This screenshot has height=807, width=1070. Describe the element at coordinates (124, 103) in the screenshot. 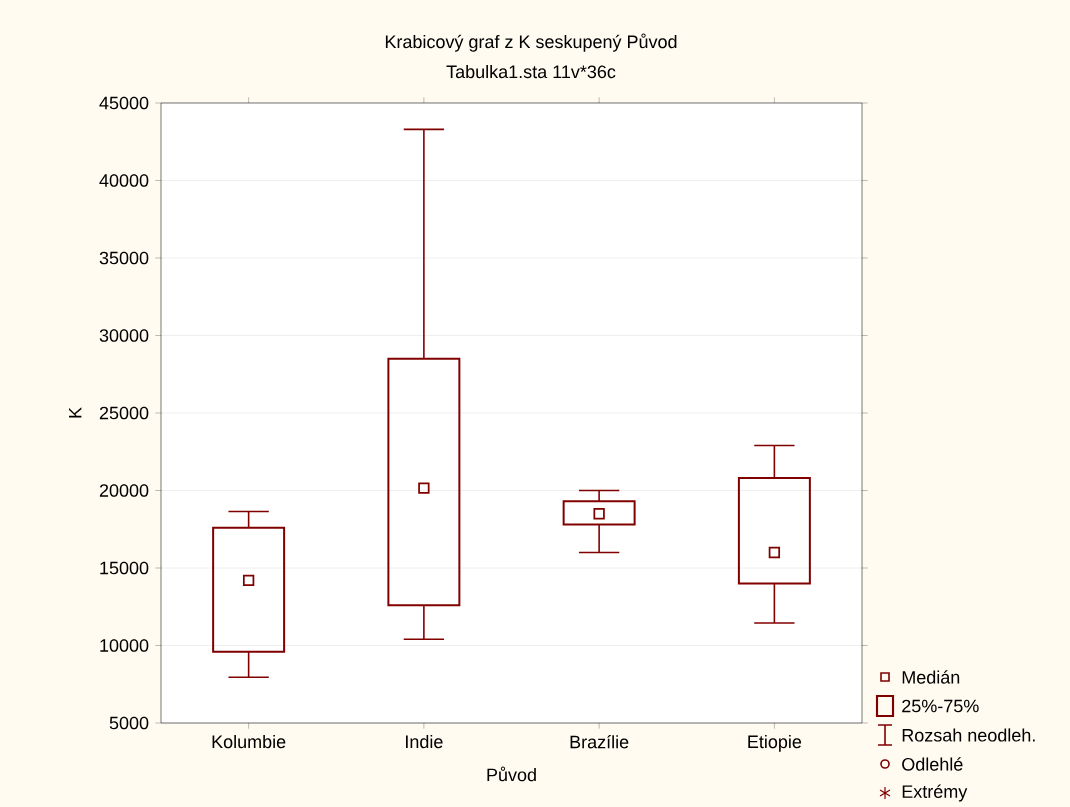

I see `y-tick-label: 45000` at that location.